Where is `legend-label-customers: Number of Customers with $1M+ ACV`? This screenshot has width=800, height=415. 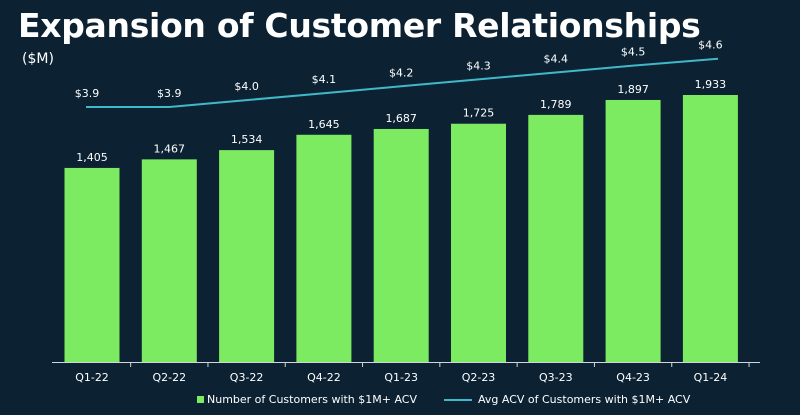 legend-label-customers: Number of Customers with $1M+ ACV is located at coordinates (312, 399).